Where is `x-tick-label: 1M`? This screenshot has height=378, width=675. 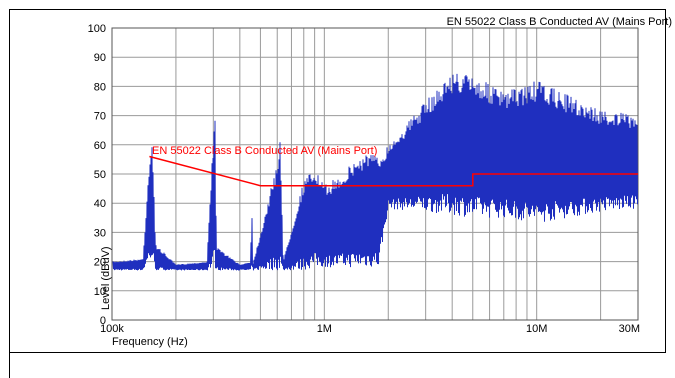
x-tick-label: 1M is located at coordinates (324, 329).